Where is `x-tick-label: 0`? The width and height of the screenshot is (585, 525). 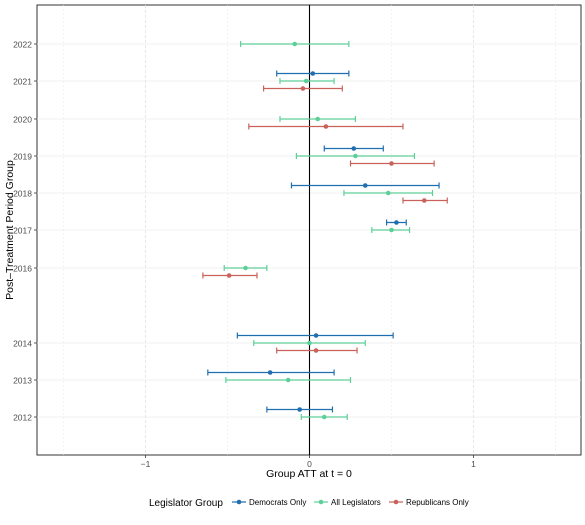
x-tick-label: 0 is located at coordinates (309, 464).